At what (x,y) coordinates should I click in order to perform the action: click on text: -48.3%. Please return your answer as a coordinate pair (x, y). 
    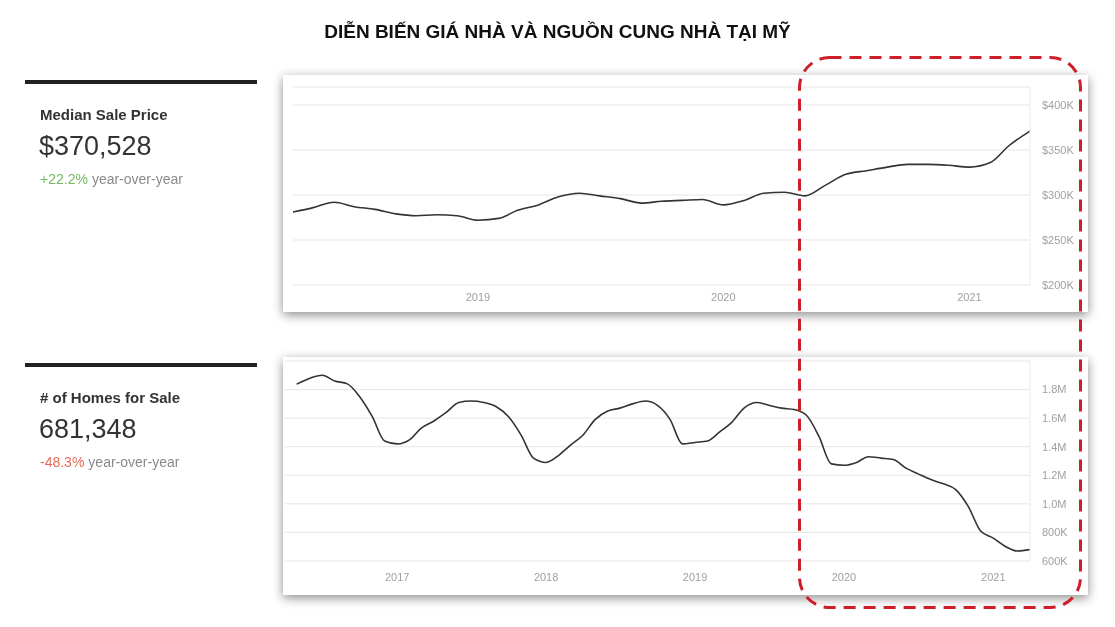
    Looking at the image, I should click on (62, 462).